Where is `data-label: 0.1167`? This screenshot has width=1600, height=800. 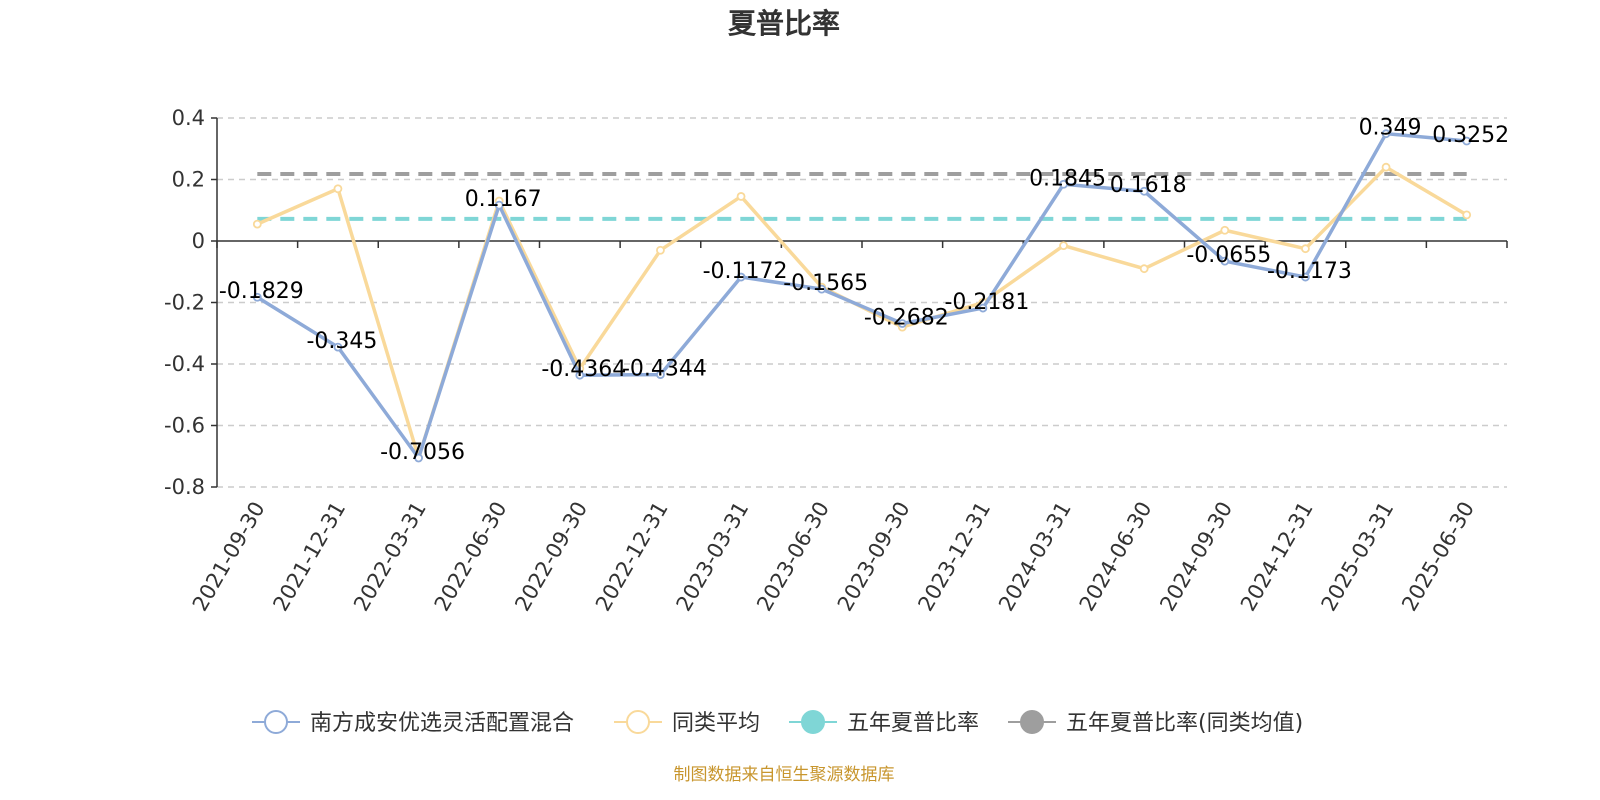
data-label: 0.1167 is located at coordinates (503, 199).